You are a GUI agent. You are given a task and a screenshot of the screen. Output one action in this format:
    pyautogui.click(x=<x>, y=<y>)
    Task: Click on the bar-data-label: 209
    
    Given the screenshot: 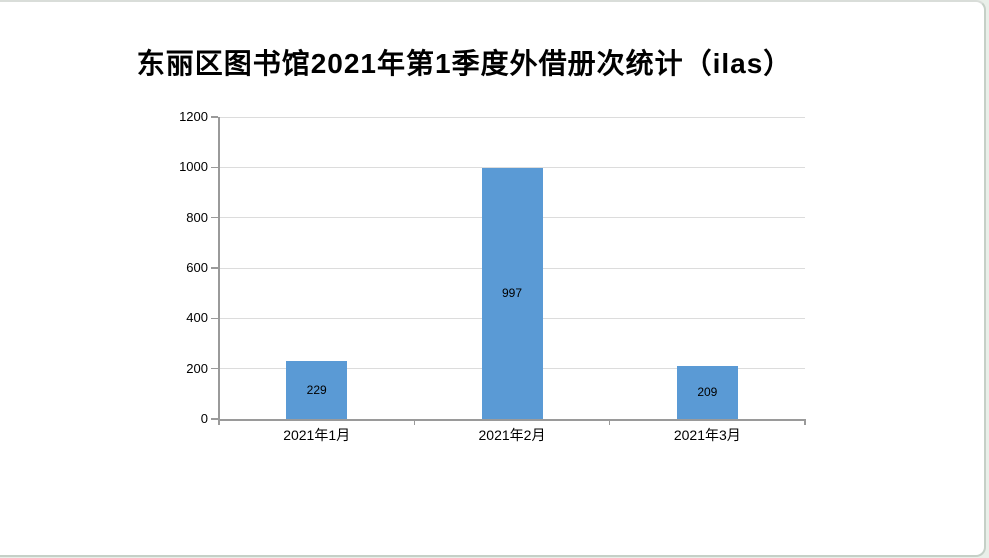 What is the action you would take?
    pyautogui.click(x=707, y=392)
    